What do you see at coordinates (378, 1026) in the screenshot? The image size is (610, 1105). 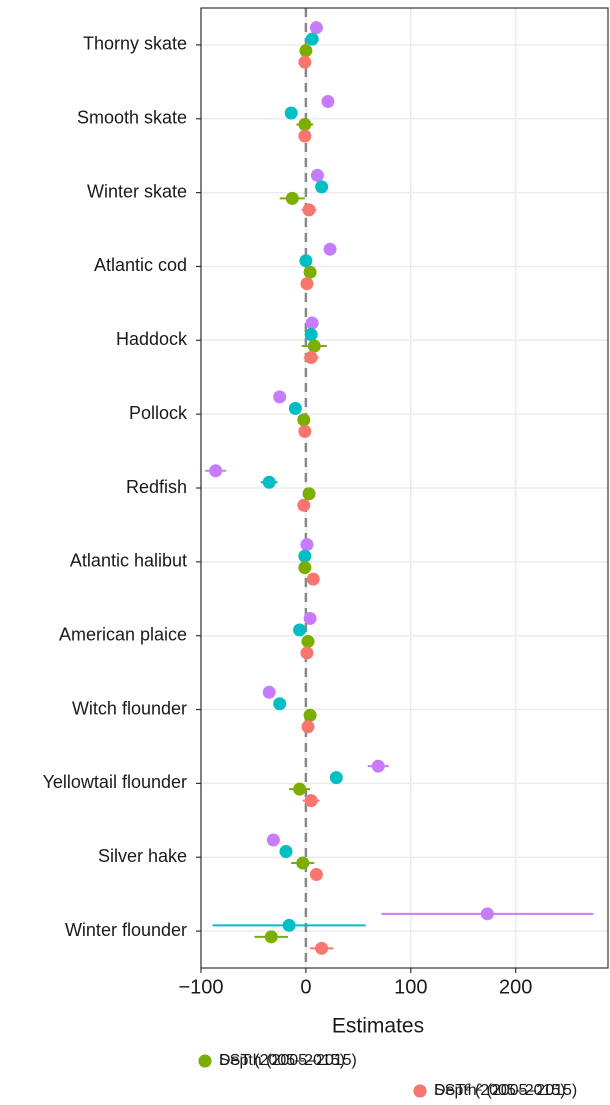 I see `x-axis-title: Estimates` at bounding box center [378, 1026].